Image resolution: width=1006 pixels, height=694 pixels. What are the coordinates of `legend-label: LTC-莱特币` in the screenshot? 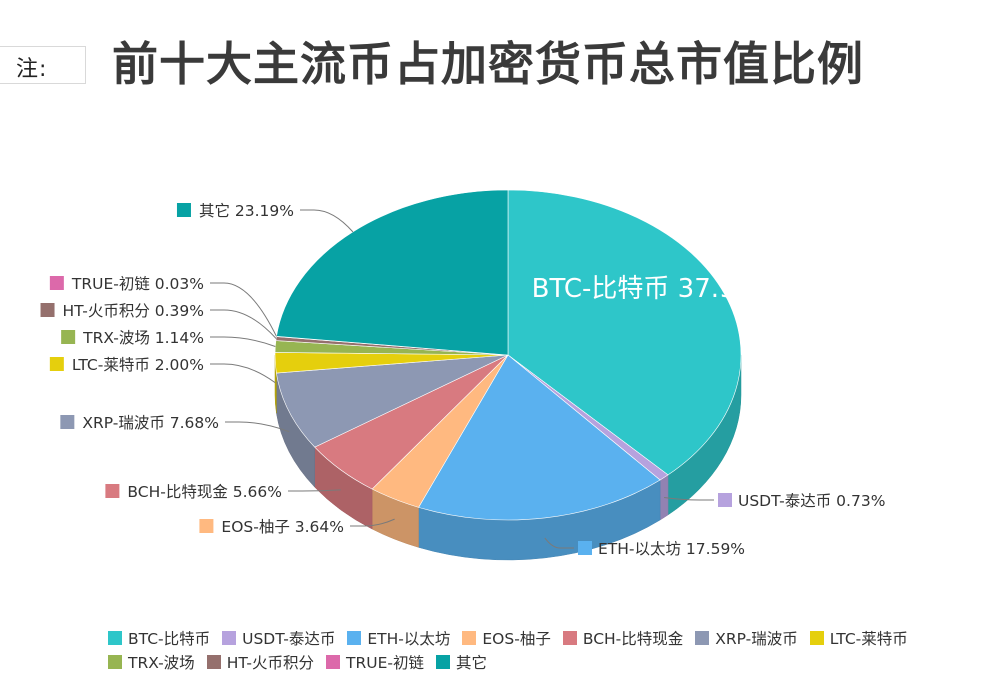 It's located at (868, 639).